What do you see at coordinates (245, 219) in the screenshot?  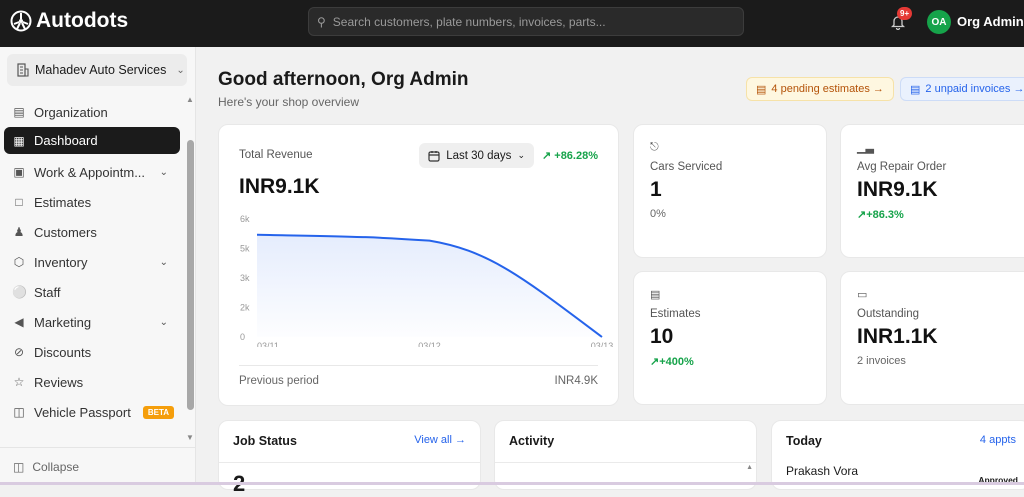 I see `y-tick-label: 6k` at bounding box center [245, 219].